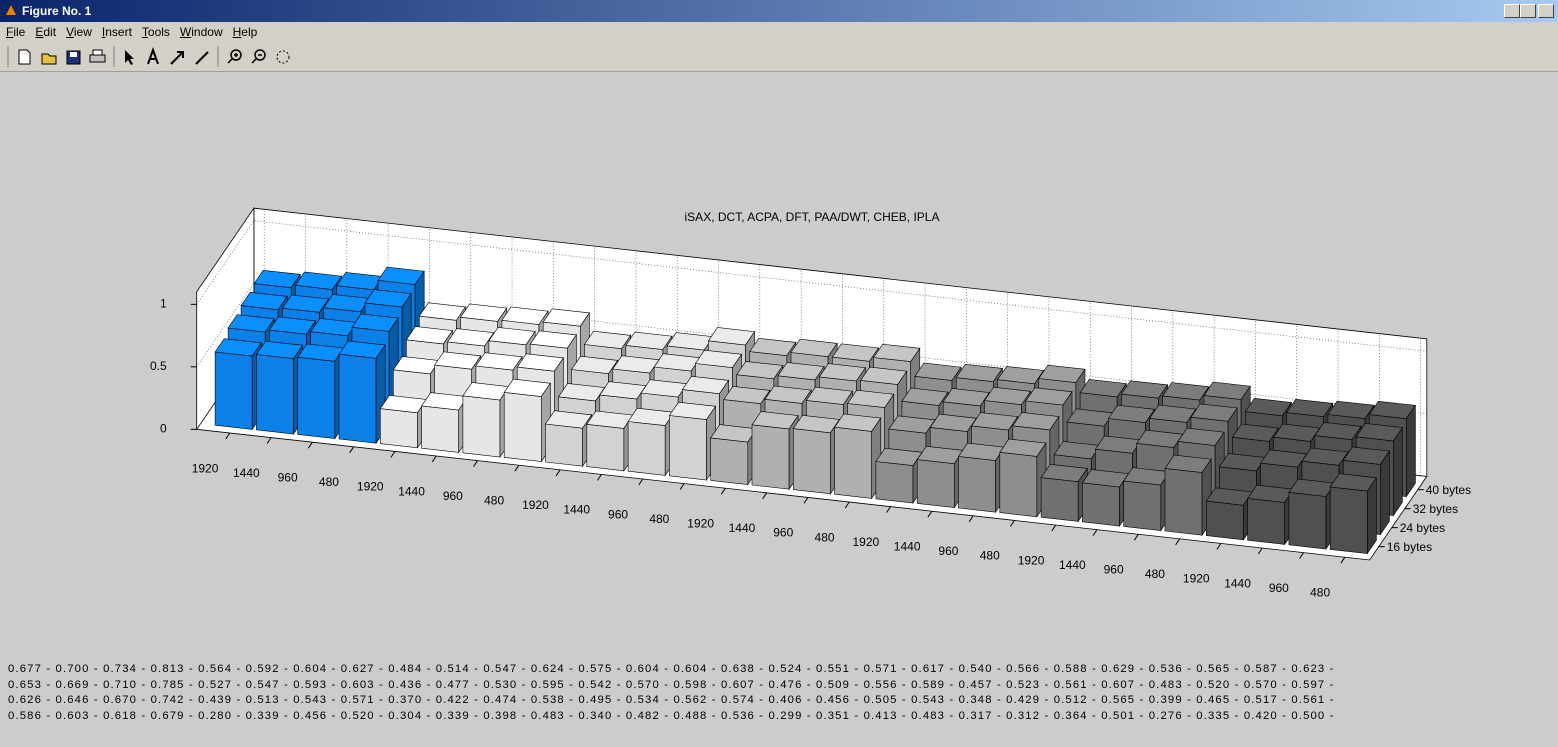 The image size is (1558, 747). What do you see at coordinates (975, 715) in the screenshot?
I see `value-label: 0.317` at bounding box center [975, 715].